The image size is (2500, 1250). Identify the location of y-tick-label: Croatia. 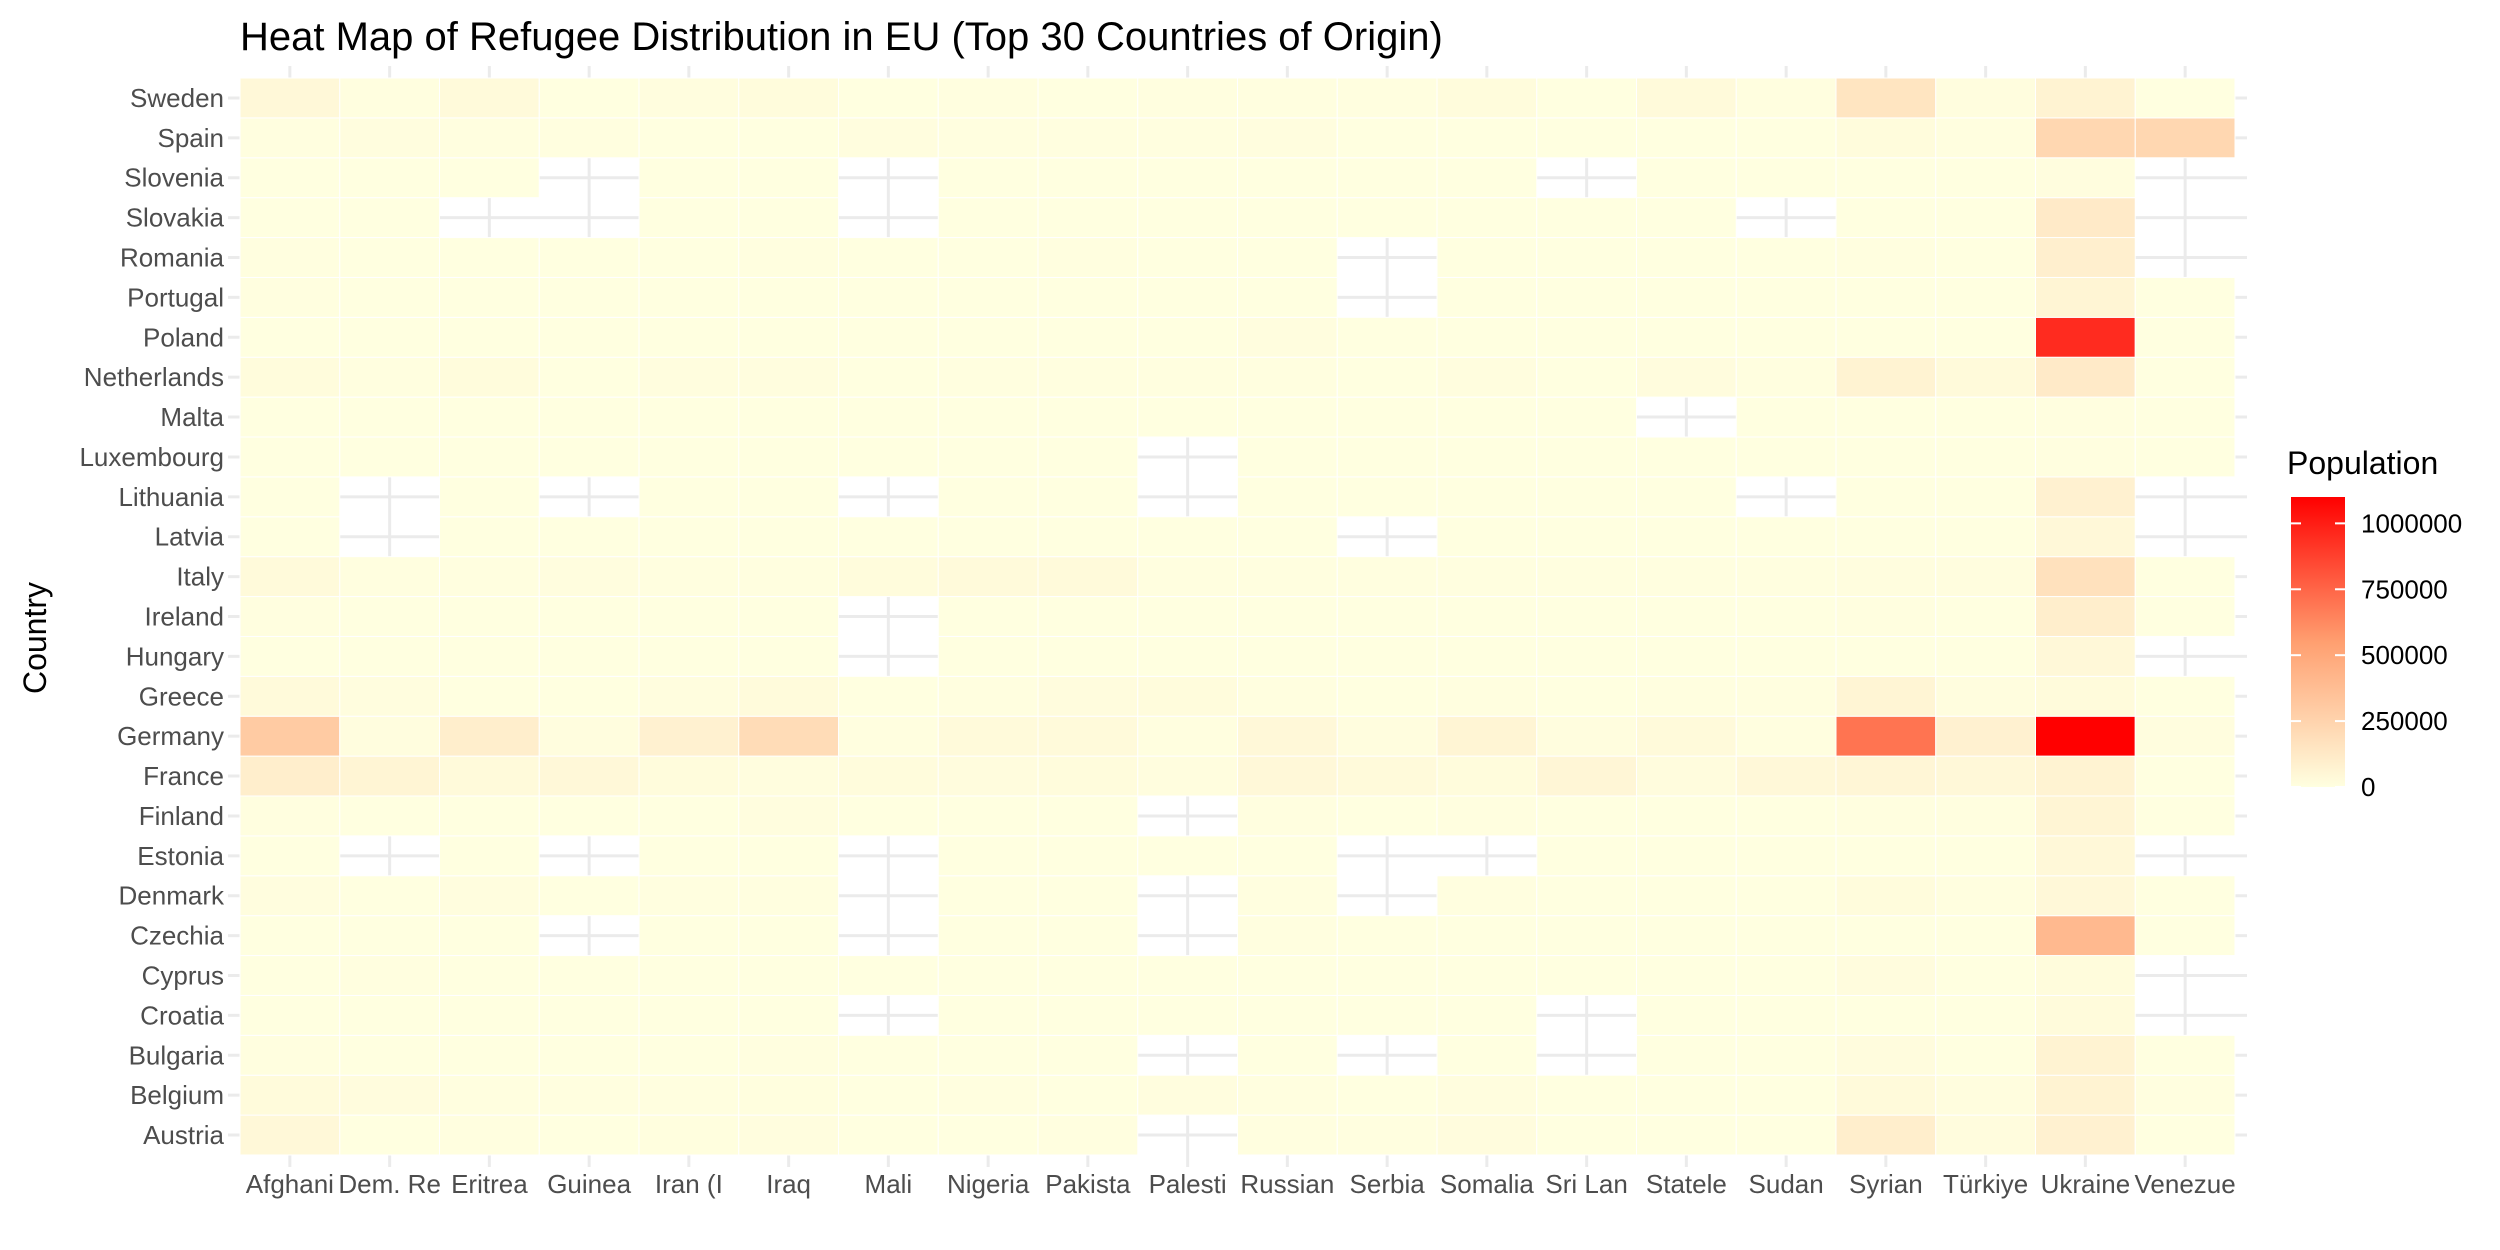
(182, 1015).